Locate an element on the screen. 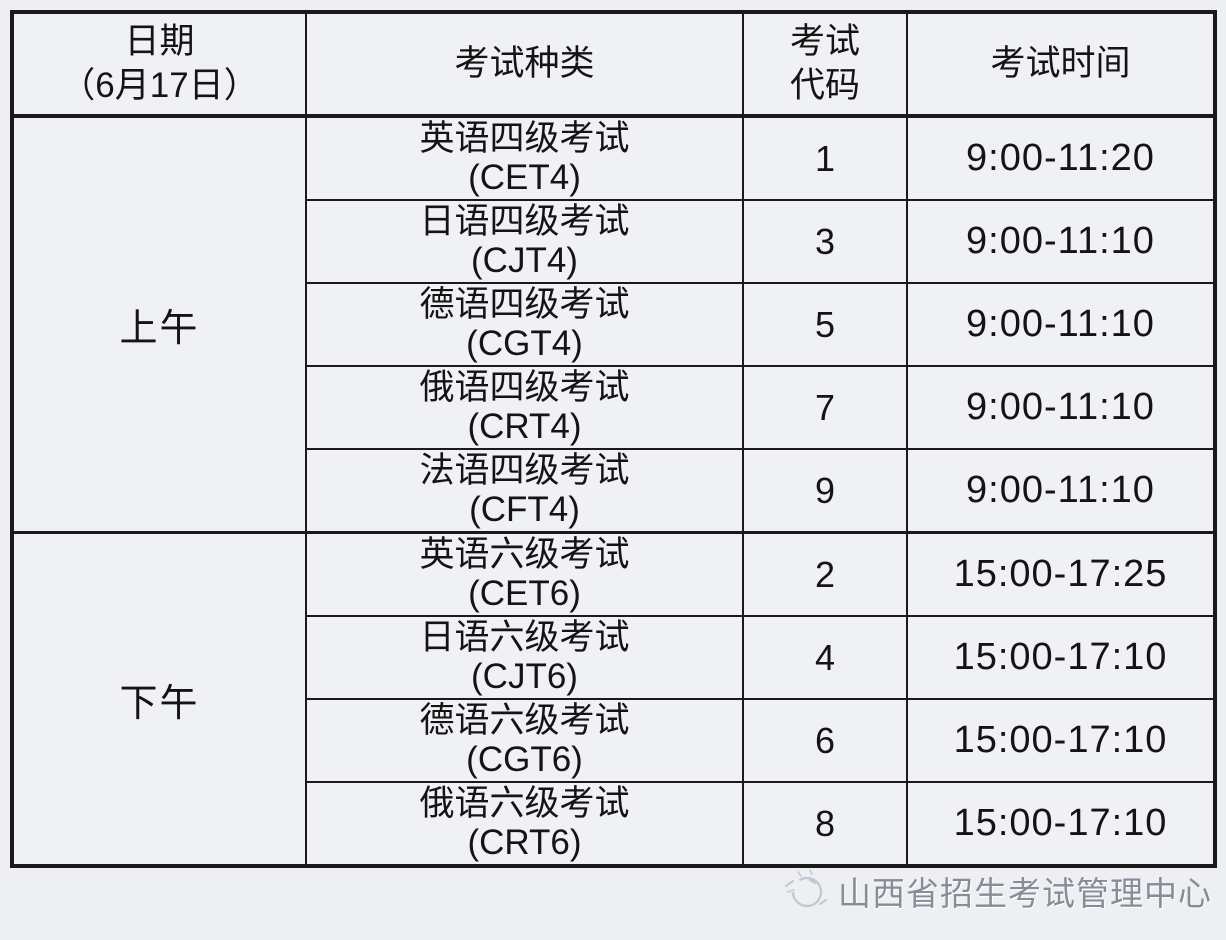 Image resolution: width=1226 pixels, height=940 pixels. table-row: 日语四级考试 (CJT4) 3 9:00-11:10 is located at coordinates (614, 241).